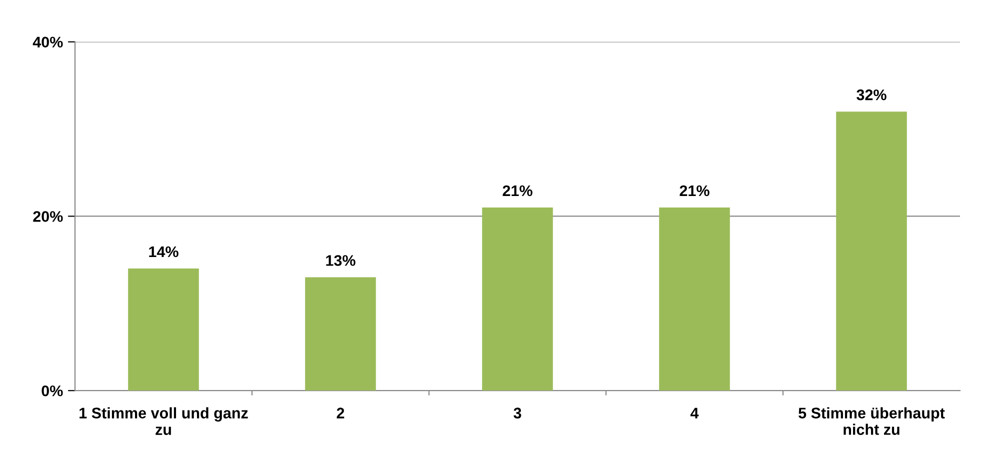 The height and width of the screenshot is (465, 1000). Describe the element at coordinates (518, 413) in the screenshot. I see `x-tick-label: 3` at that location.